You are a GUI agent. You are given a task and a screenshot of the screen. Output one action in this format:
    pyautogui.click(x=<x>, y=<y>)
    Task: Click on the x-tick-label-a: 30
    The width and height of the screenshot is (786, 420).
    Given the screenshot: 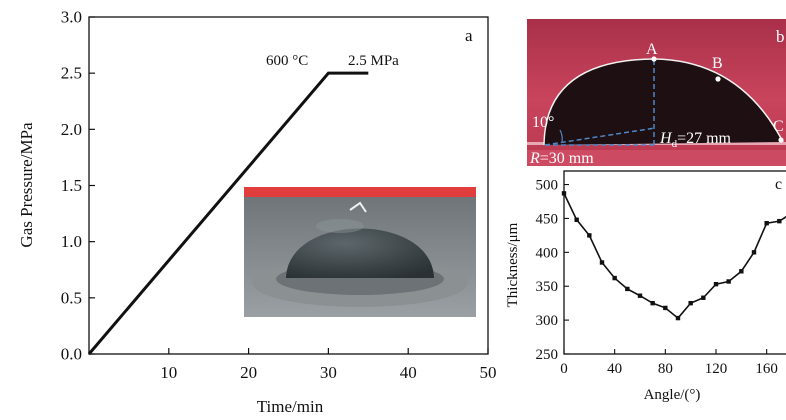 What is the action you would take?
    pyautogui.click(x=328, y=372)
    